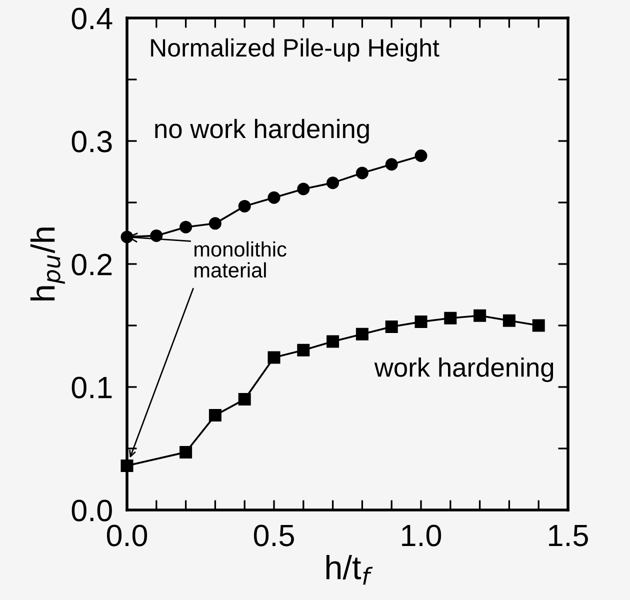 The image size is (630, 600). Describe the element at coordinates (92, 19) in the screenshot. I see `y-tick-label: 0.4` at that location.